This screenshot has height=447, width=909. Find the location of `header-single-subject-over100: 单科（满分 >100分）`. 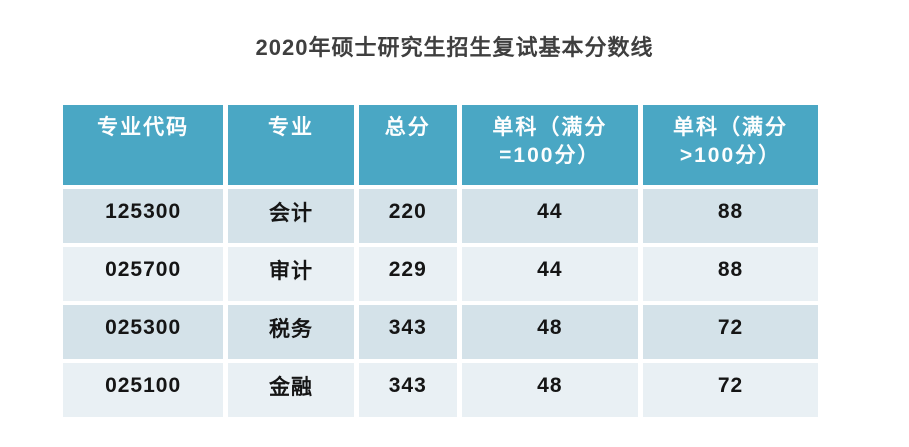

header-single-subject-over100: 单科（满分 >100分） is located at coordinates (730, 145).